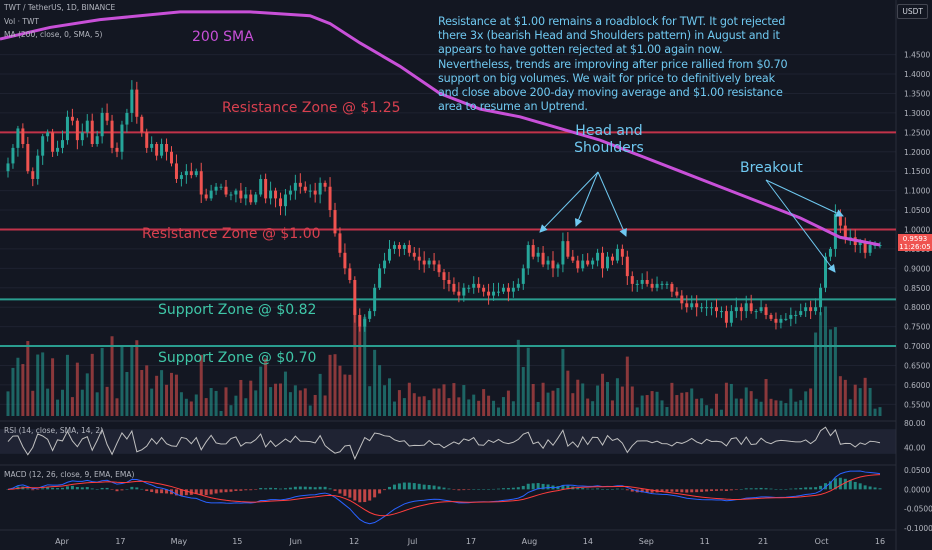 This screenshot has width=932, height=550. What do you see at coordinates (917, 152) in the screenshot?
I see `price-tick-label: 1.2000` at bounding box center [917, 152].